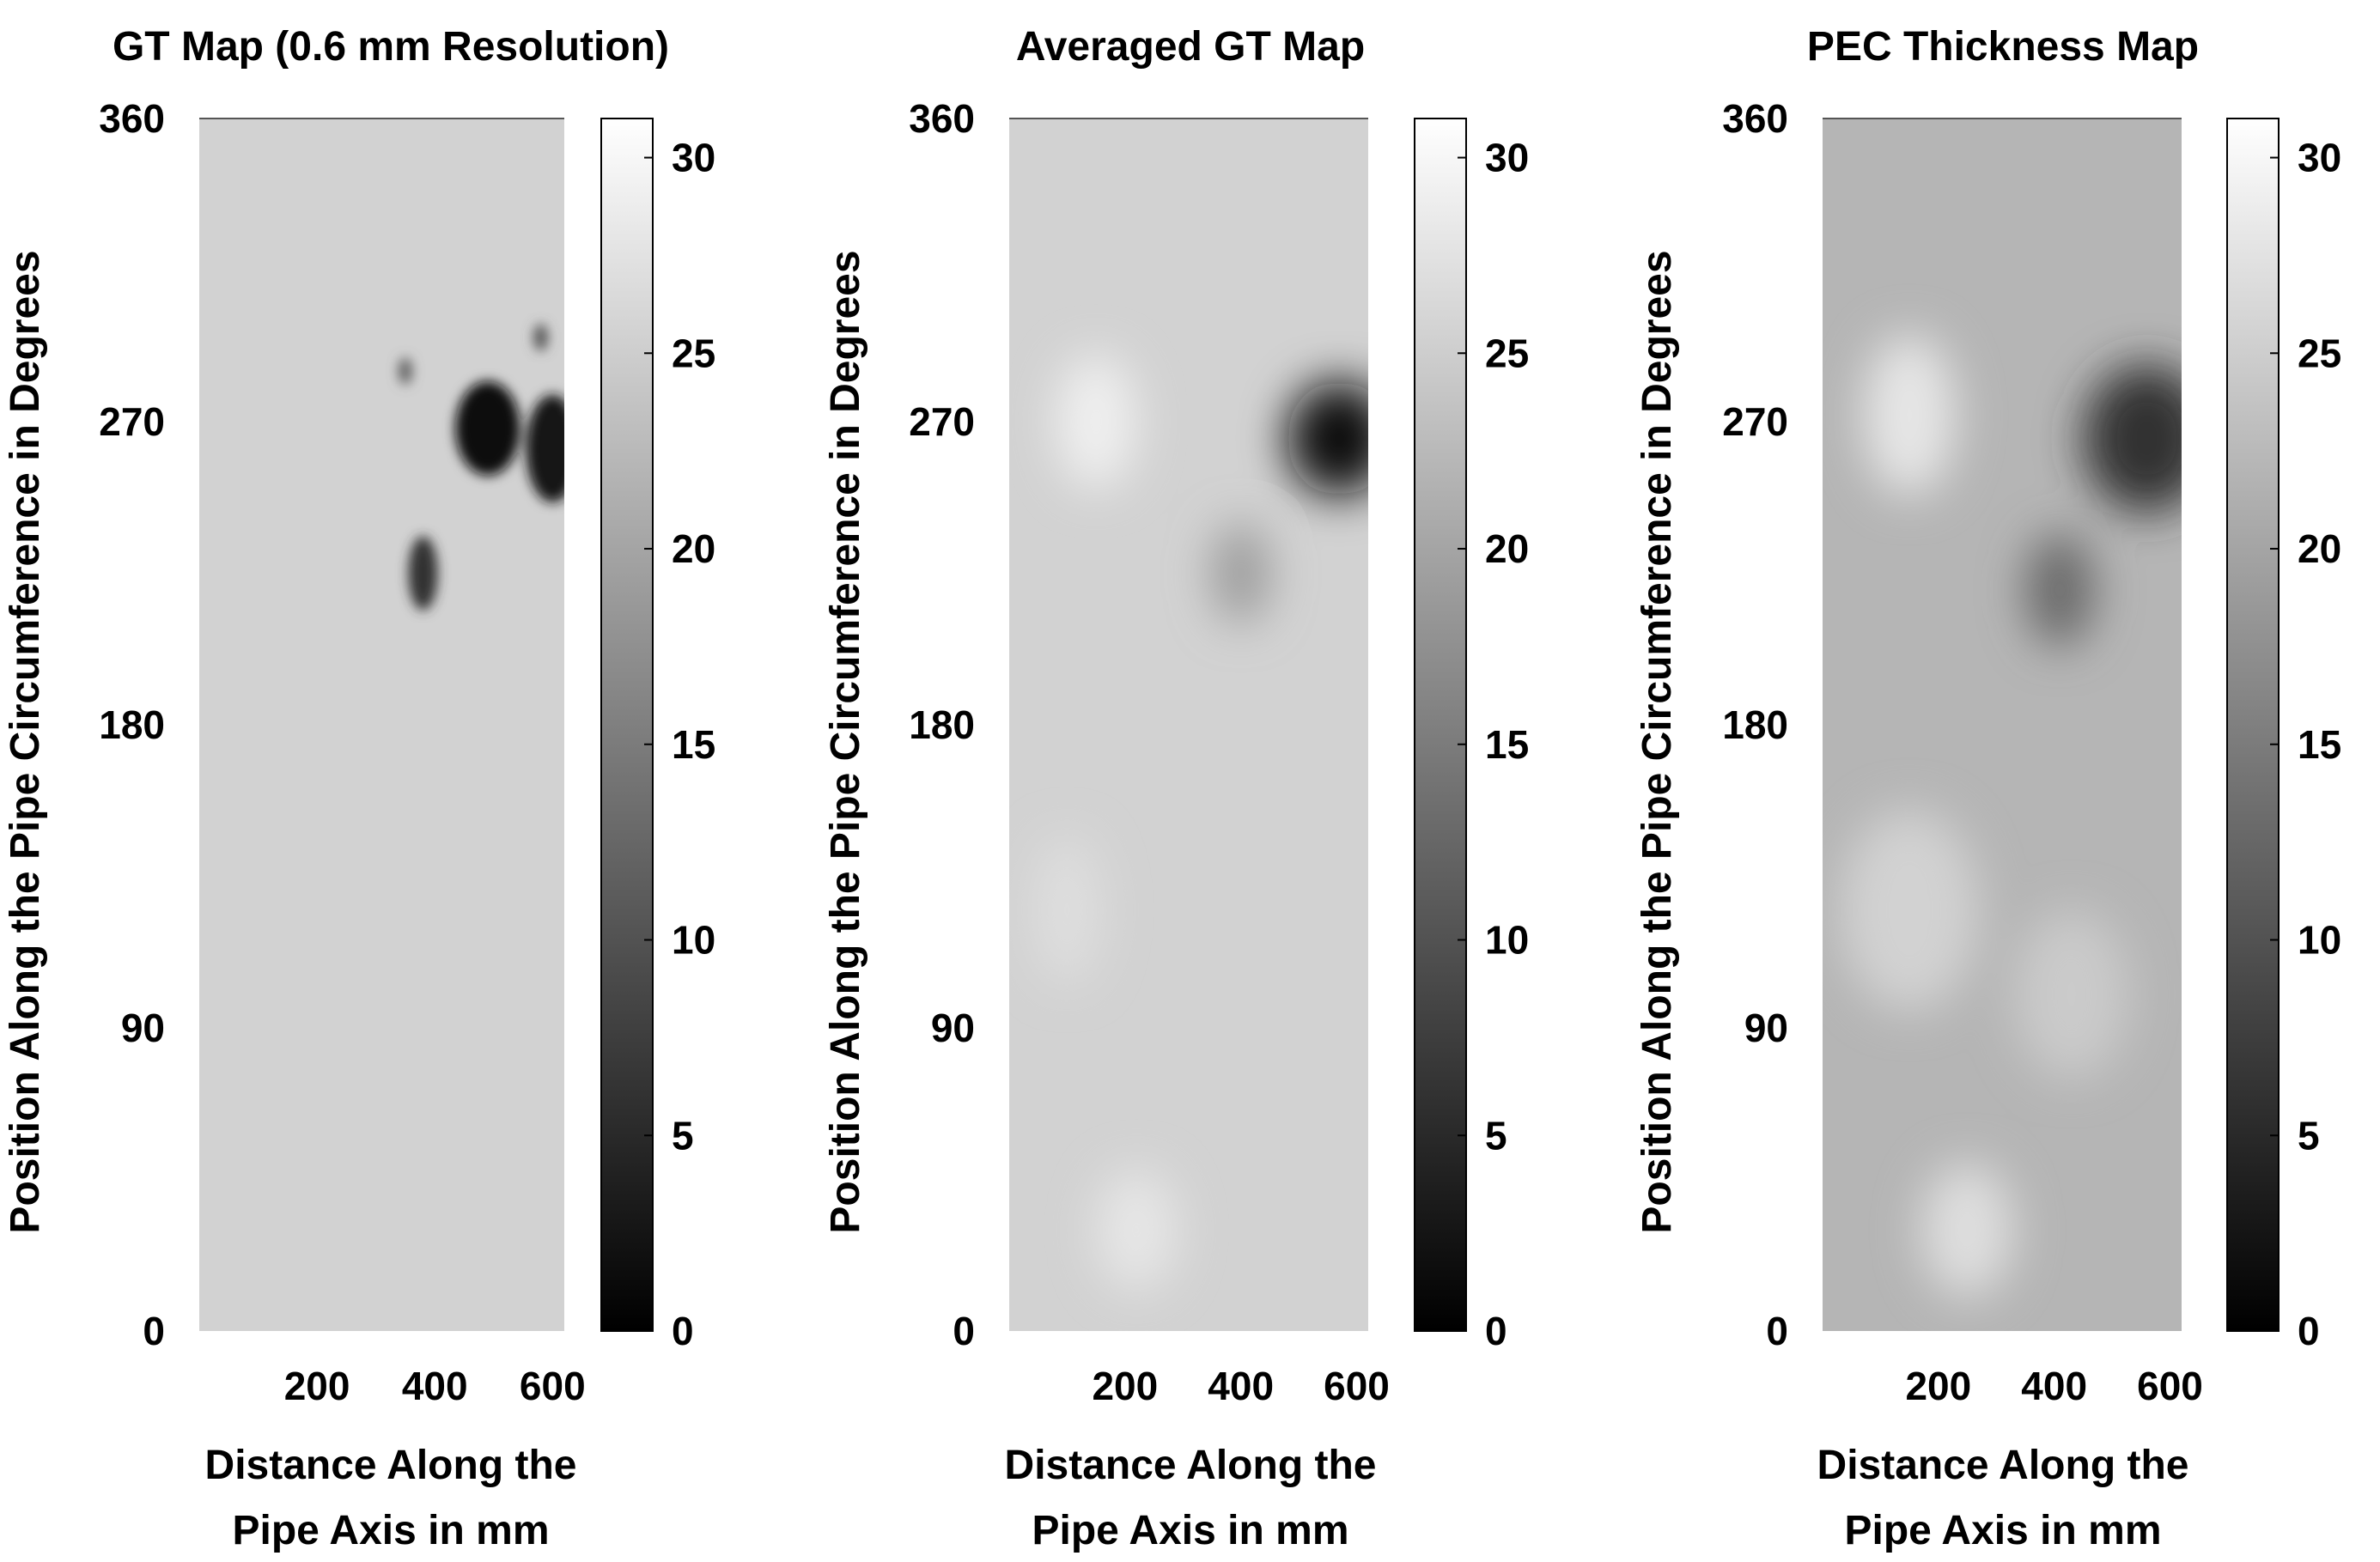 This screenshot has width=2380, height=1562. I want to click on chart-title: Averaged GT Map, so click(1191, 47).